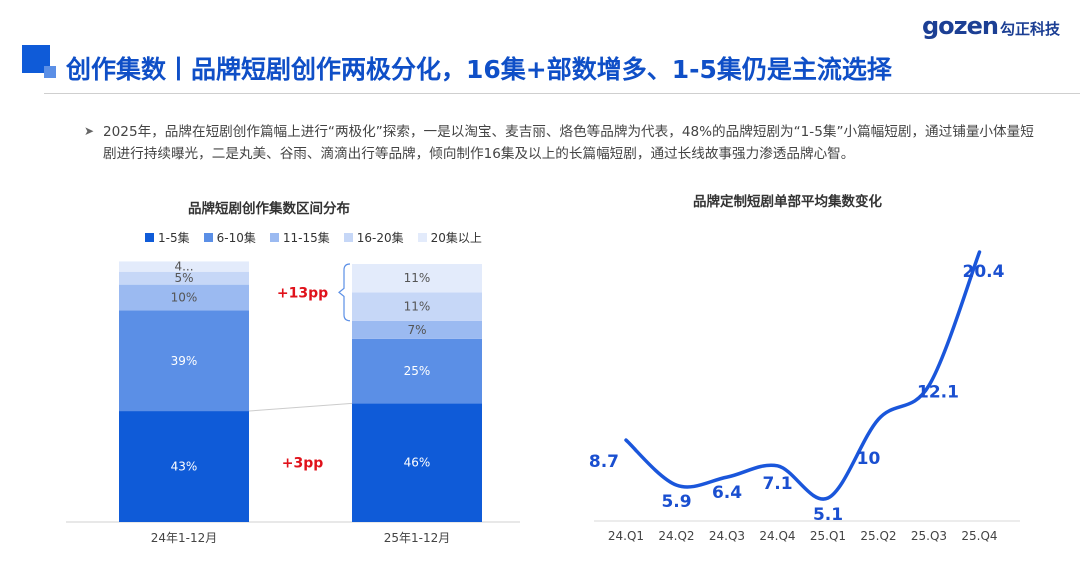 The image size is (1080, 573). I want to click on legend-label: 11-15集, so click(306, 238).